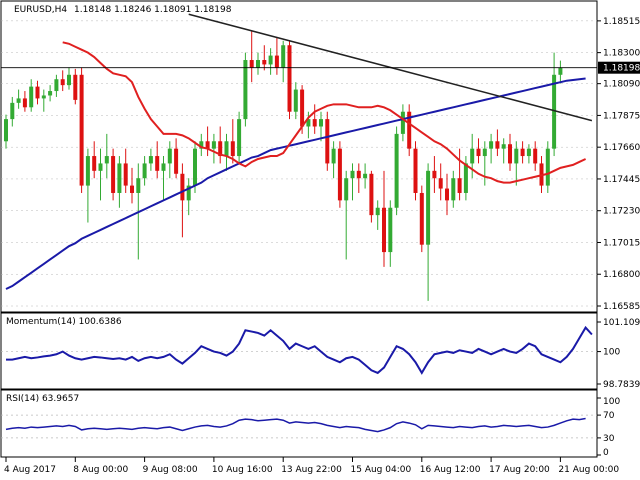 This screenshot has height=480, width=640. Describe the element at coordinates (519, 470) in the screenshot. I see `time-tick-label: 17 Aug 20:00` at that location.